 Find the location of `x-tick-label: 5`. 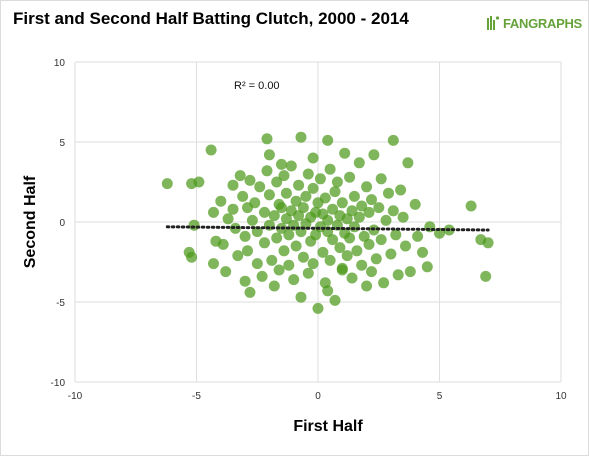

x-tick-label: 5 is located at coordinates (440, 396).